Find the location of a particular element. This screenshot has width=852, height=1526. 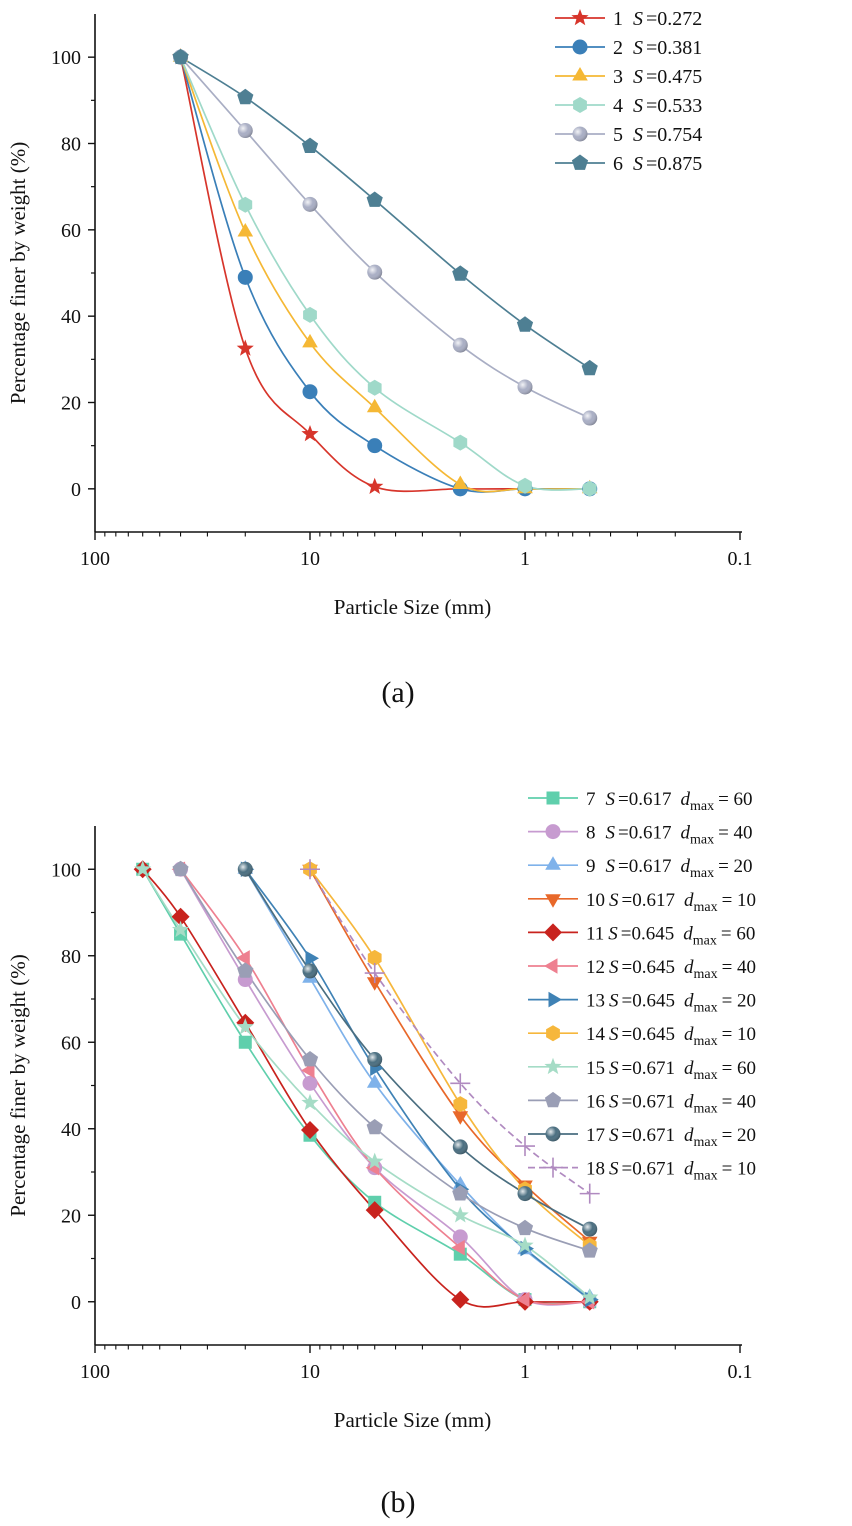

series-number: 7 is located at coordinates (591, 799).